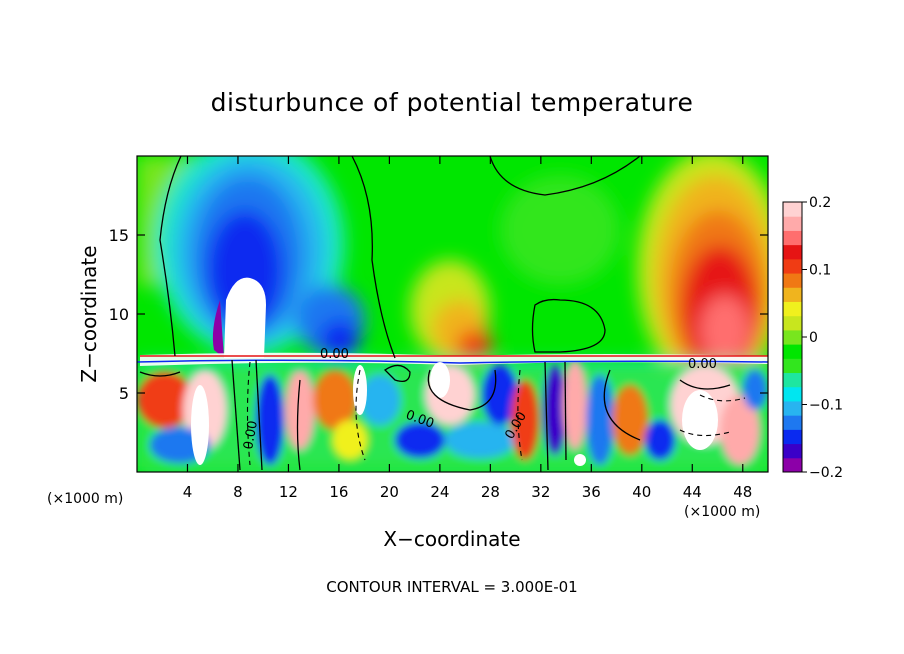 The width and height of the screenshot is (904, 654). Describe the element at coordinates (742, 492) in the screenshot. I see `x-tick-label: 48` at that location.